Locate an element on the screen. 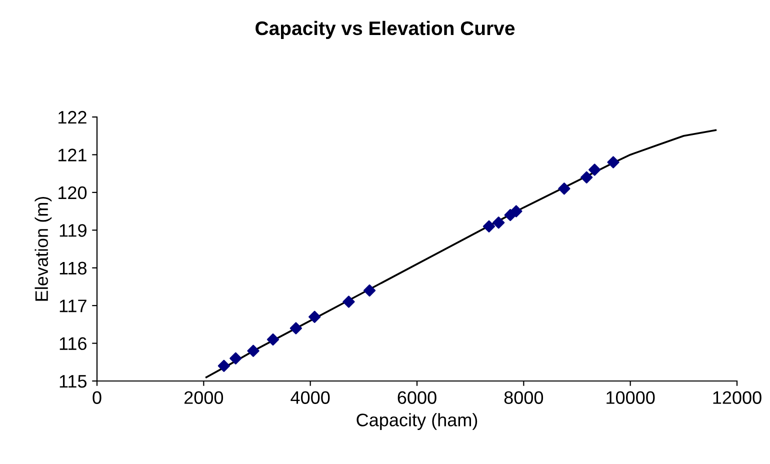 This screenshot has height=464, width=770. x-tick-label: 6000 is located at coordinates (417, 397).